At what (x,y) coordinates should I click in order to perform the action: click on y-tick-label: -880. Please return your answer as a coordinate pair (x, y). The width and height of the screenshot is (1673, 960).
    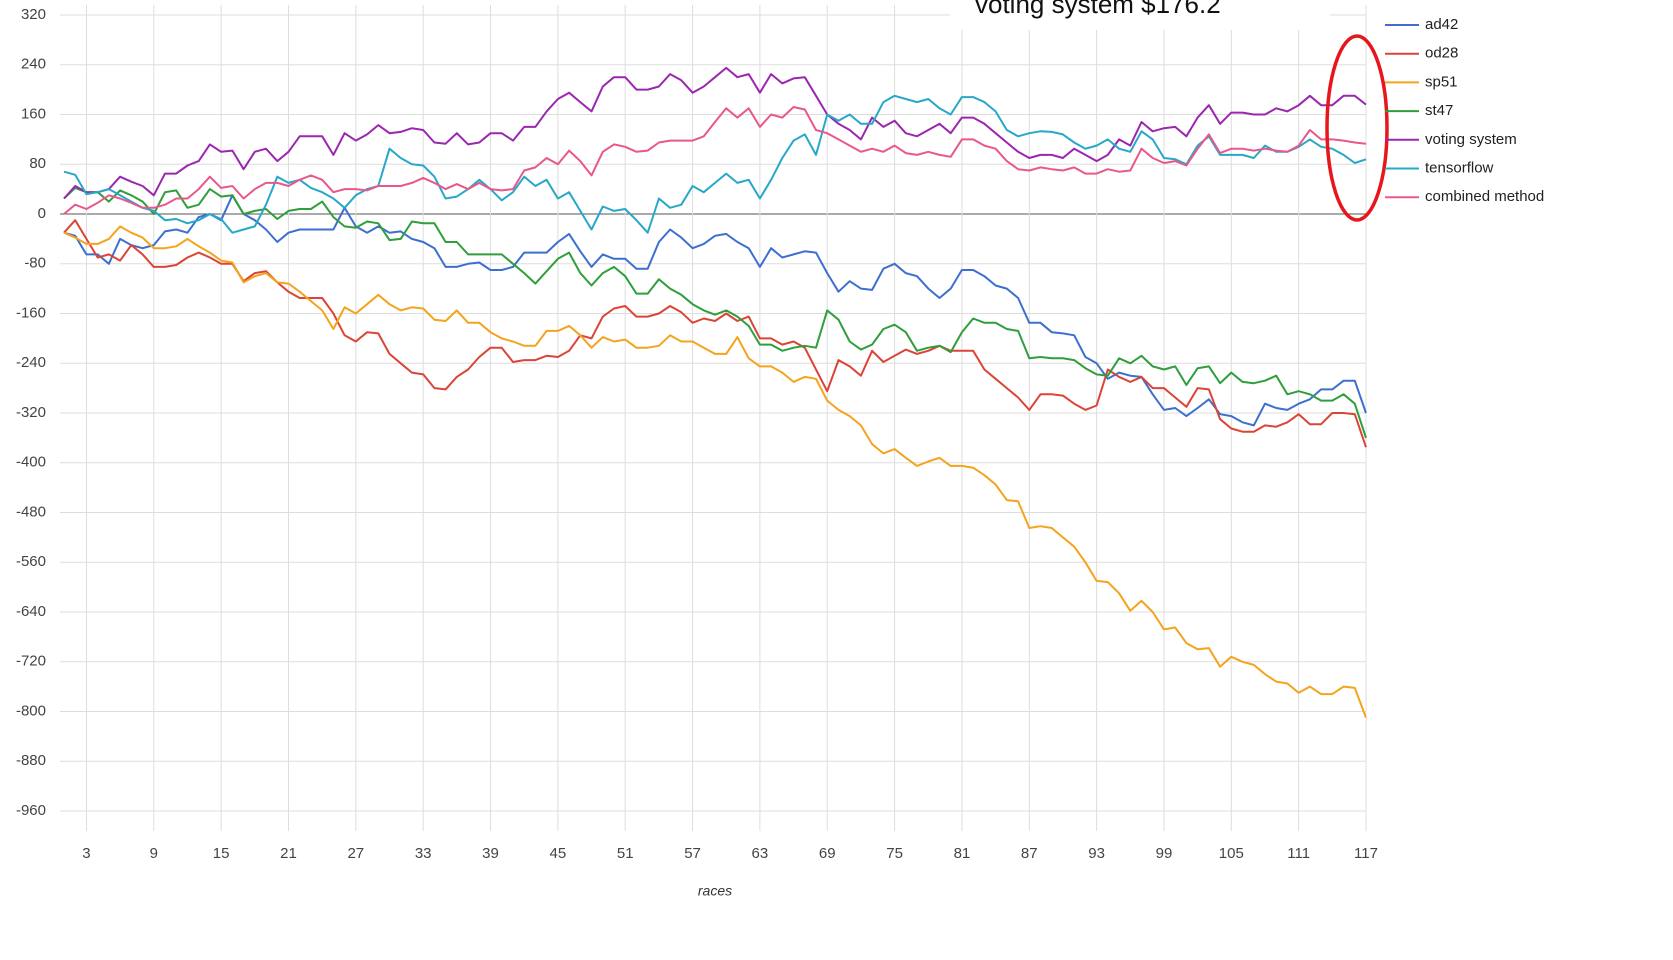
    Looking at the image, I should click on (31, 760).